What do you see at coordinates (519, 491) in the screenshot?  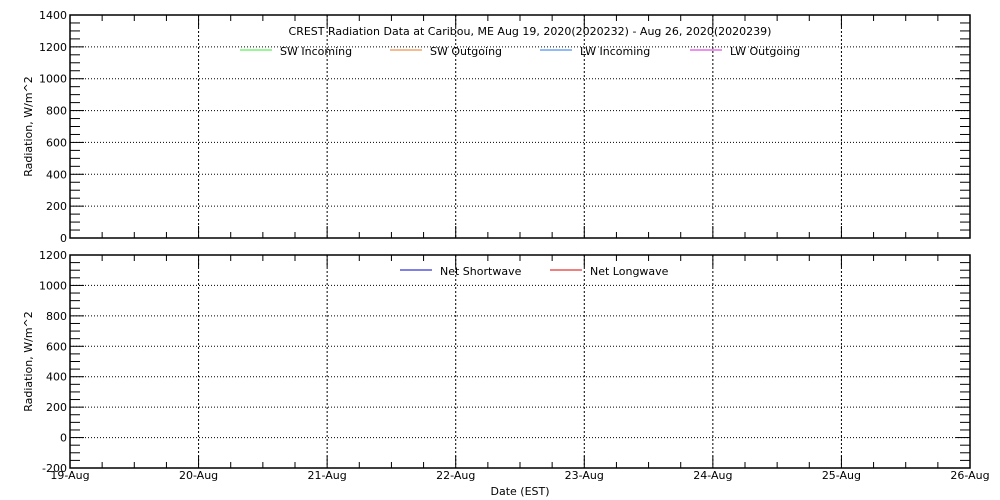 I see `x-axis-label: Date (EST)` at bounding box center [519, 491].